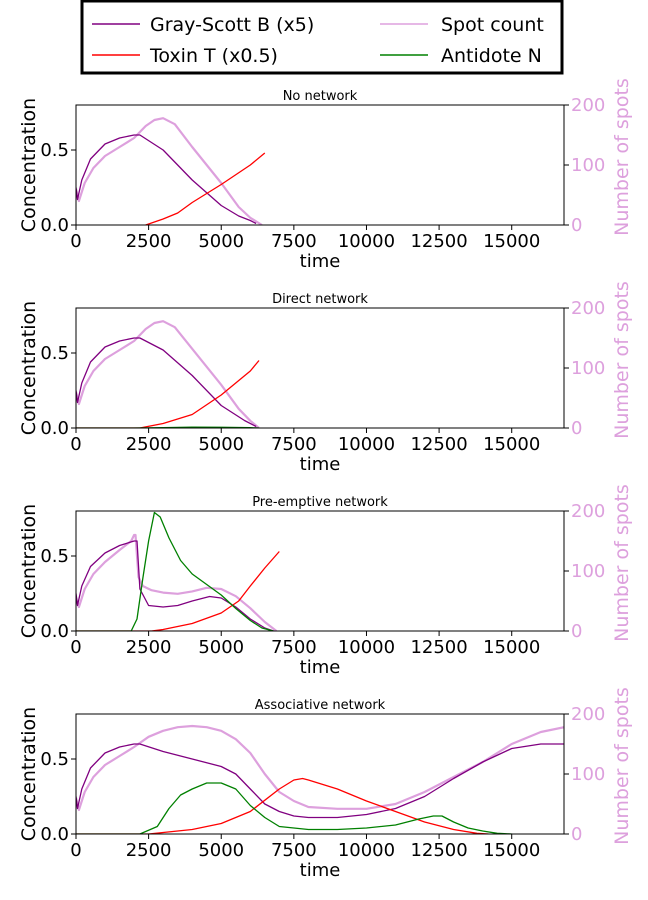 This screenshot has height=900, width=648. What do you see at coordinates (213, 56) in the screenshot?
I see `legend-label-toxin: Toxin T (x0.5)` at bounding box center [213, 56].